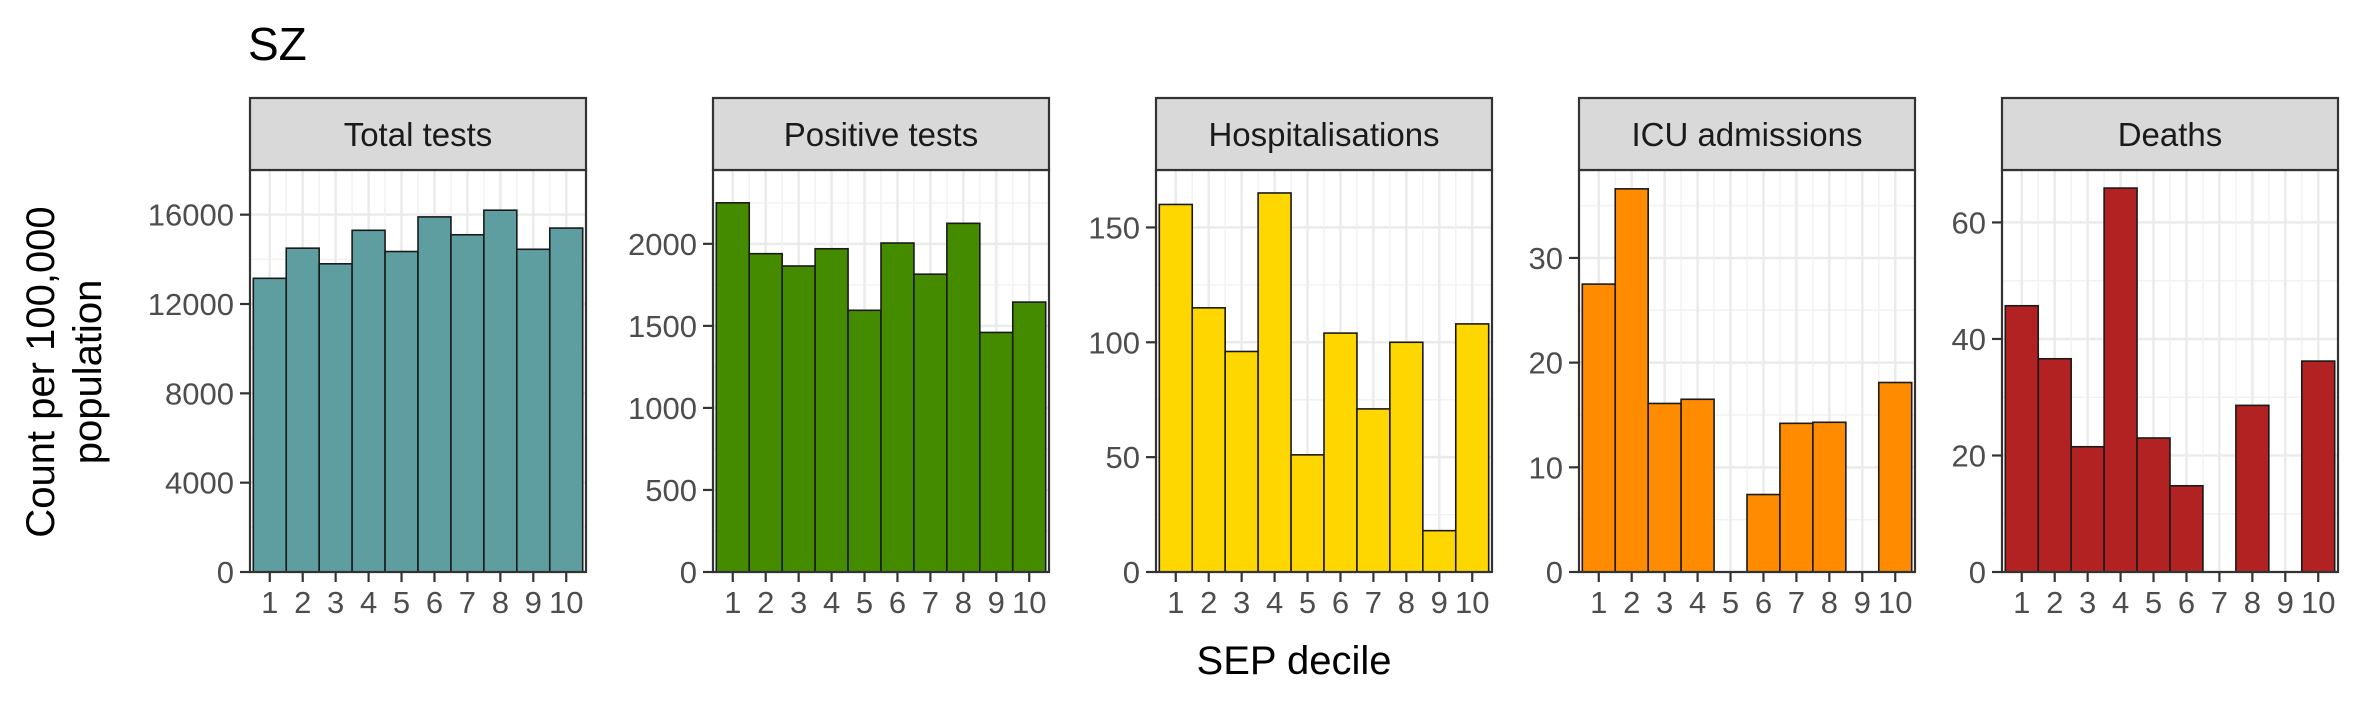  Describe the element at coordinates (1114, 342) in the screenshot. I see `y-tick-label: 100` at that location.